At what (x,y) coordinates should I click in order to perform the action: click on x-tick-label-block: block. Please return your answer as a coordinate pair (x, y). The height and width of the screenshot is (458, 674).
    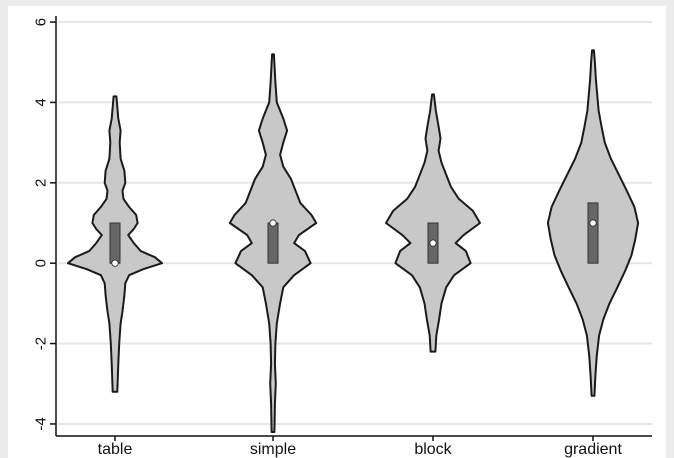
    Looking at the image, I should click on (433, 449).